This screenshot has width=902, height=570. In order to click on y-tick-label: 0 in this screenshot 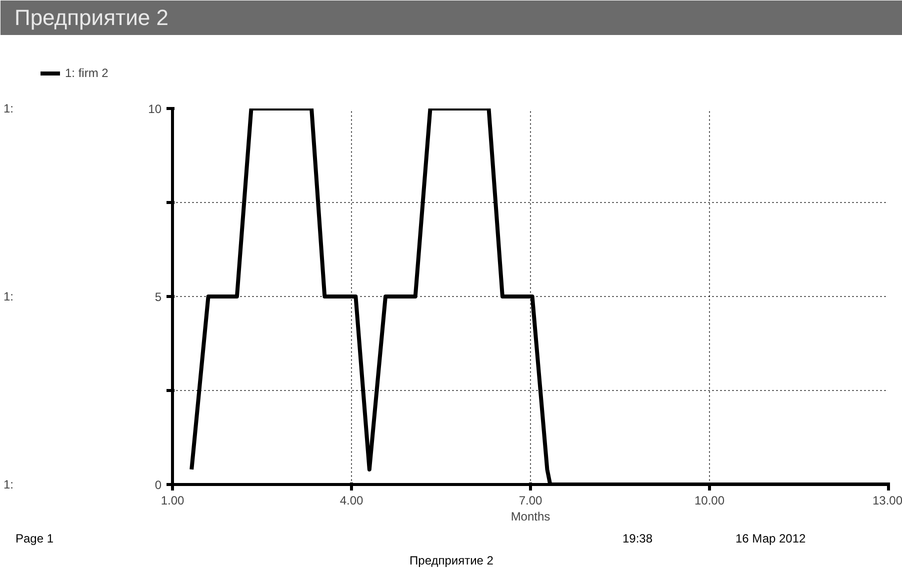, I will do `click(158, 485)`.